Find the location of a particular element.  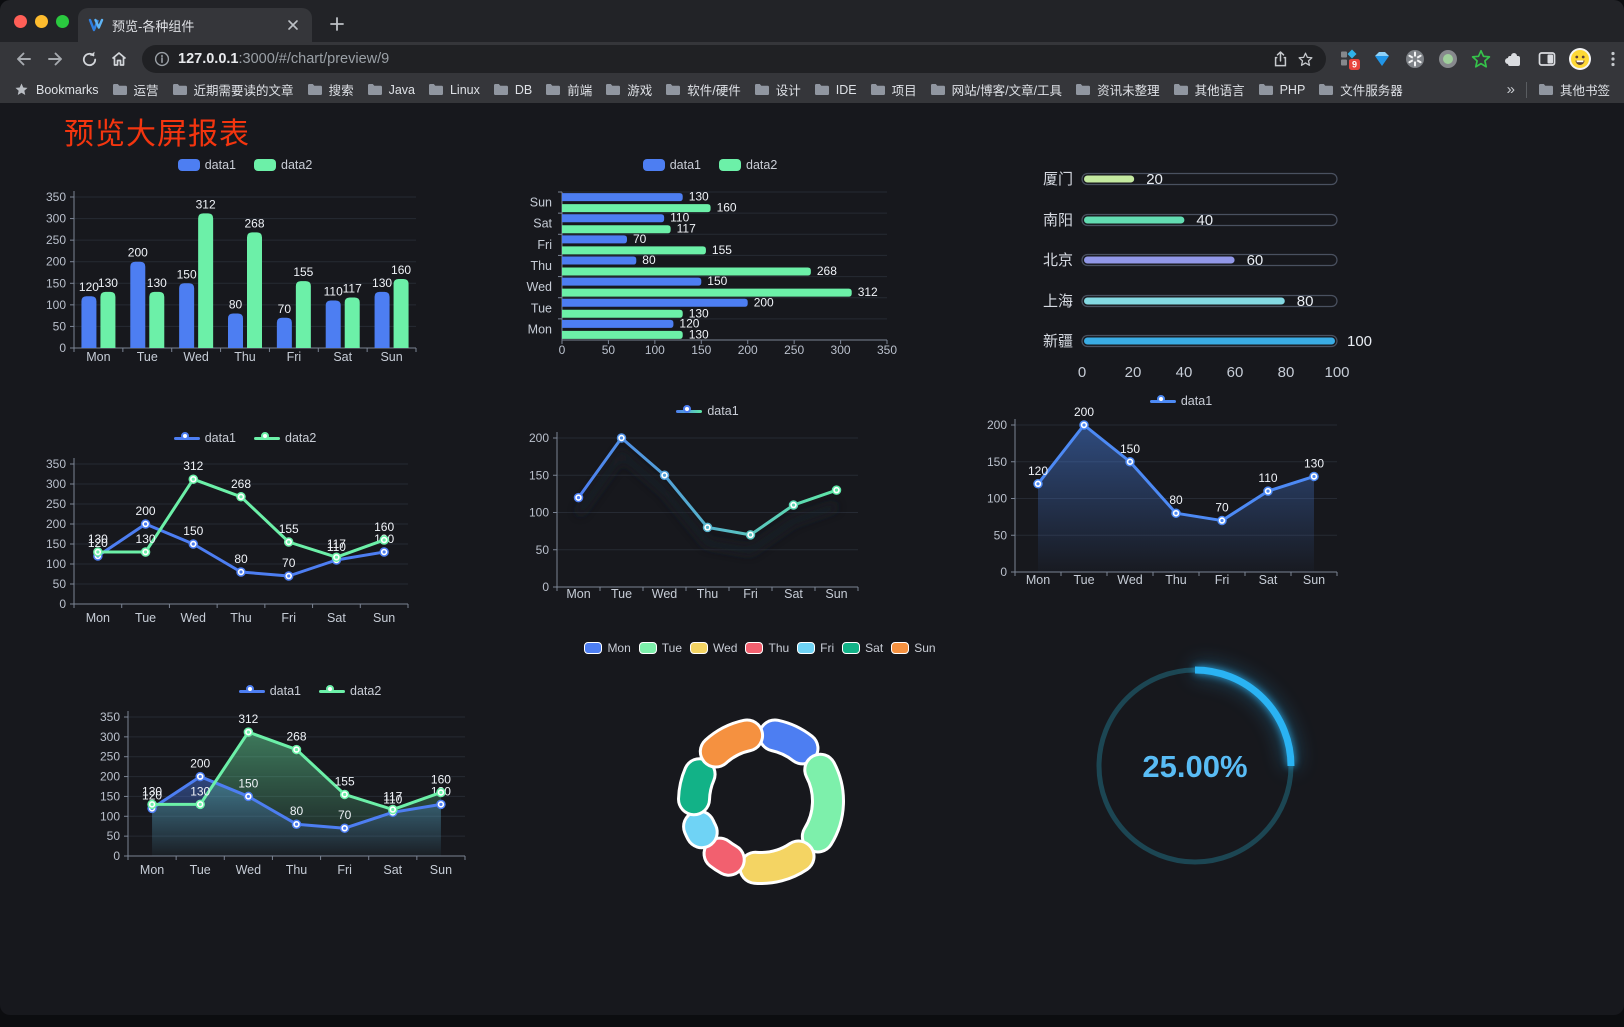

legend-item: Fri is located at coordinates (815, 648).